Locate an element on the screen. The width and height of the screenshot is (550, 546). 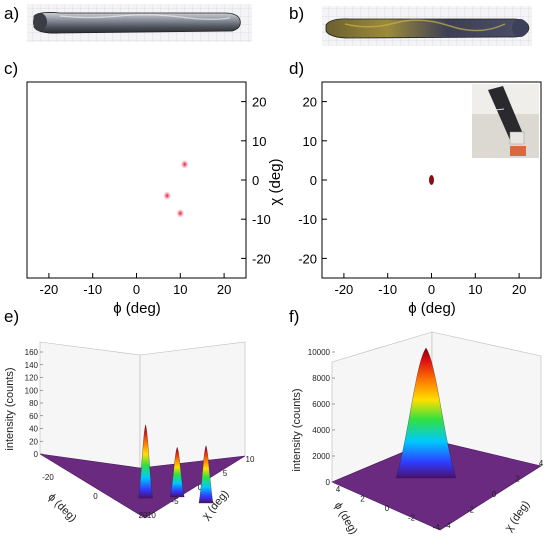
z-tick-label: 8000 is located at coordinates (321, 378).